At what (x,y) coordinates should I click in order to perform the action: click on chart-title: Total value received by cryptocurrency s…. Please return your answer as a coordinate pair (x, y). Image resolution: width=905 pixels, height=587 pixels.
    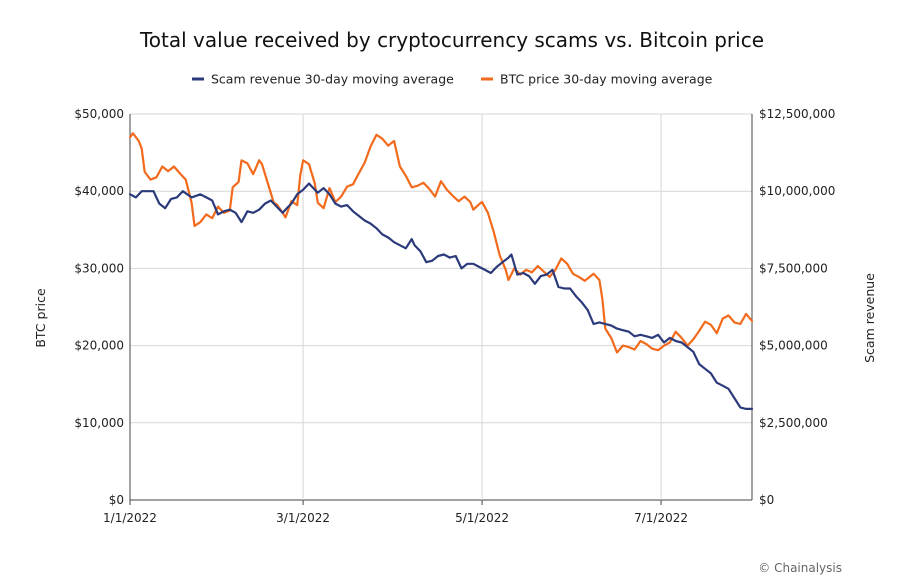
    Looking at the image, I should click on (451, 40).